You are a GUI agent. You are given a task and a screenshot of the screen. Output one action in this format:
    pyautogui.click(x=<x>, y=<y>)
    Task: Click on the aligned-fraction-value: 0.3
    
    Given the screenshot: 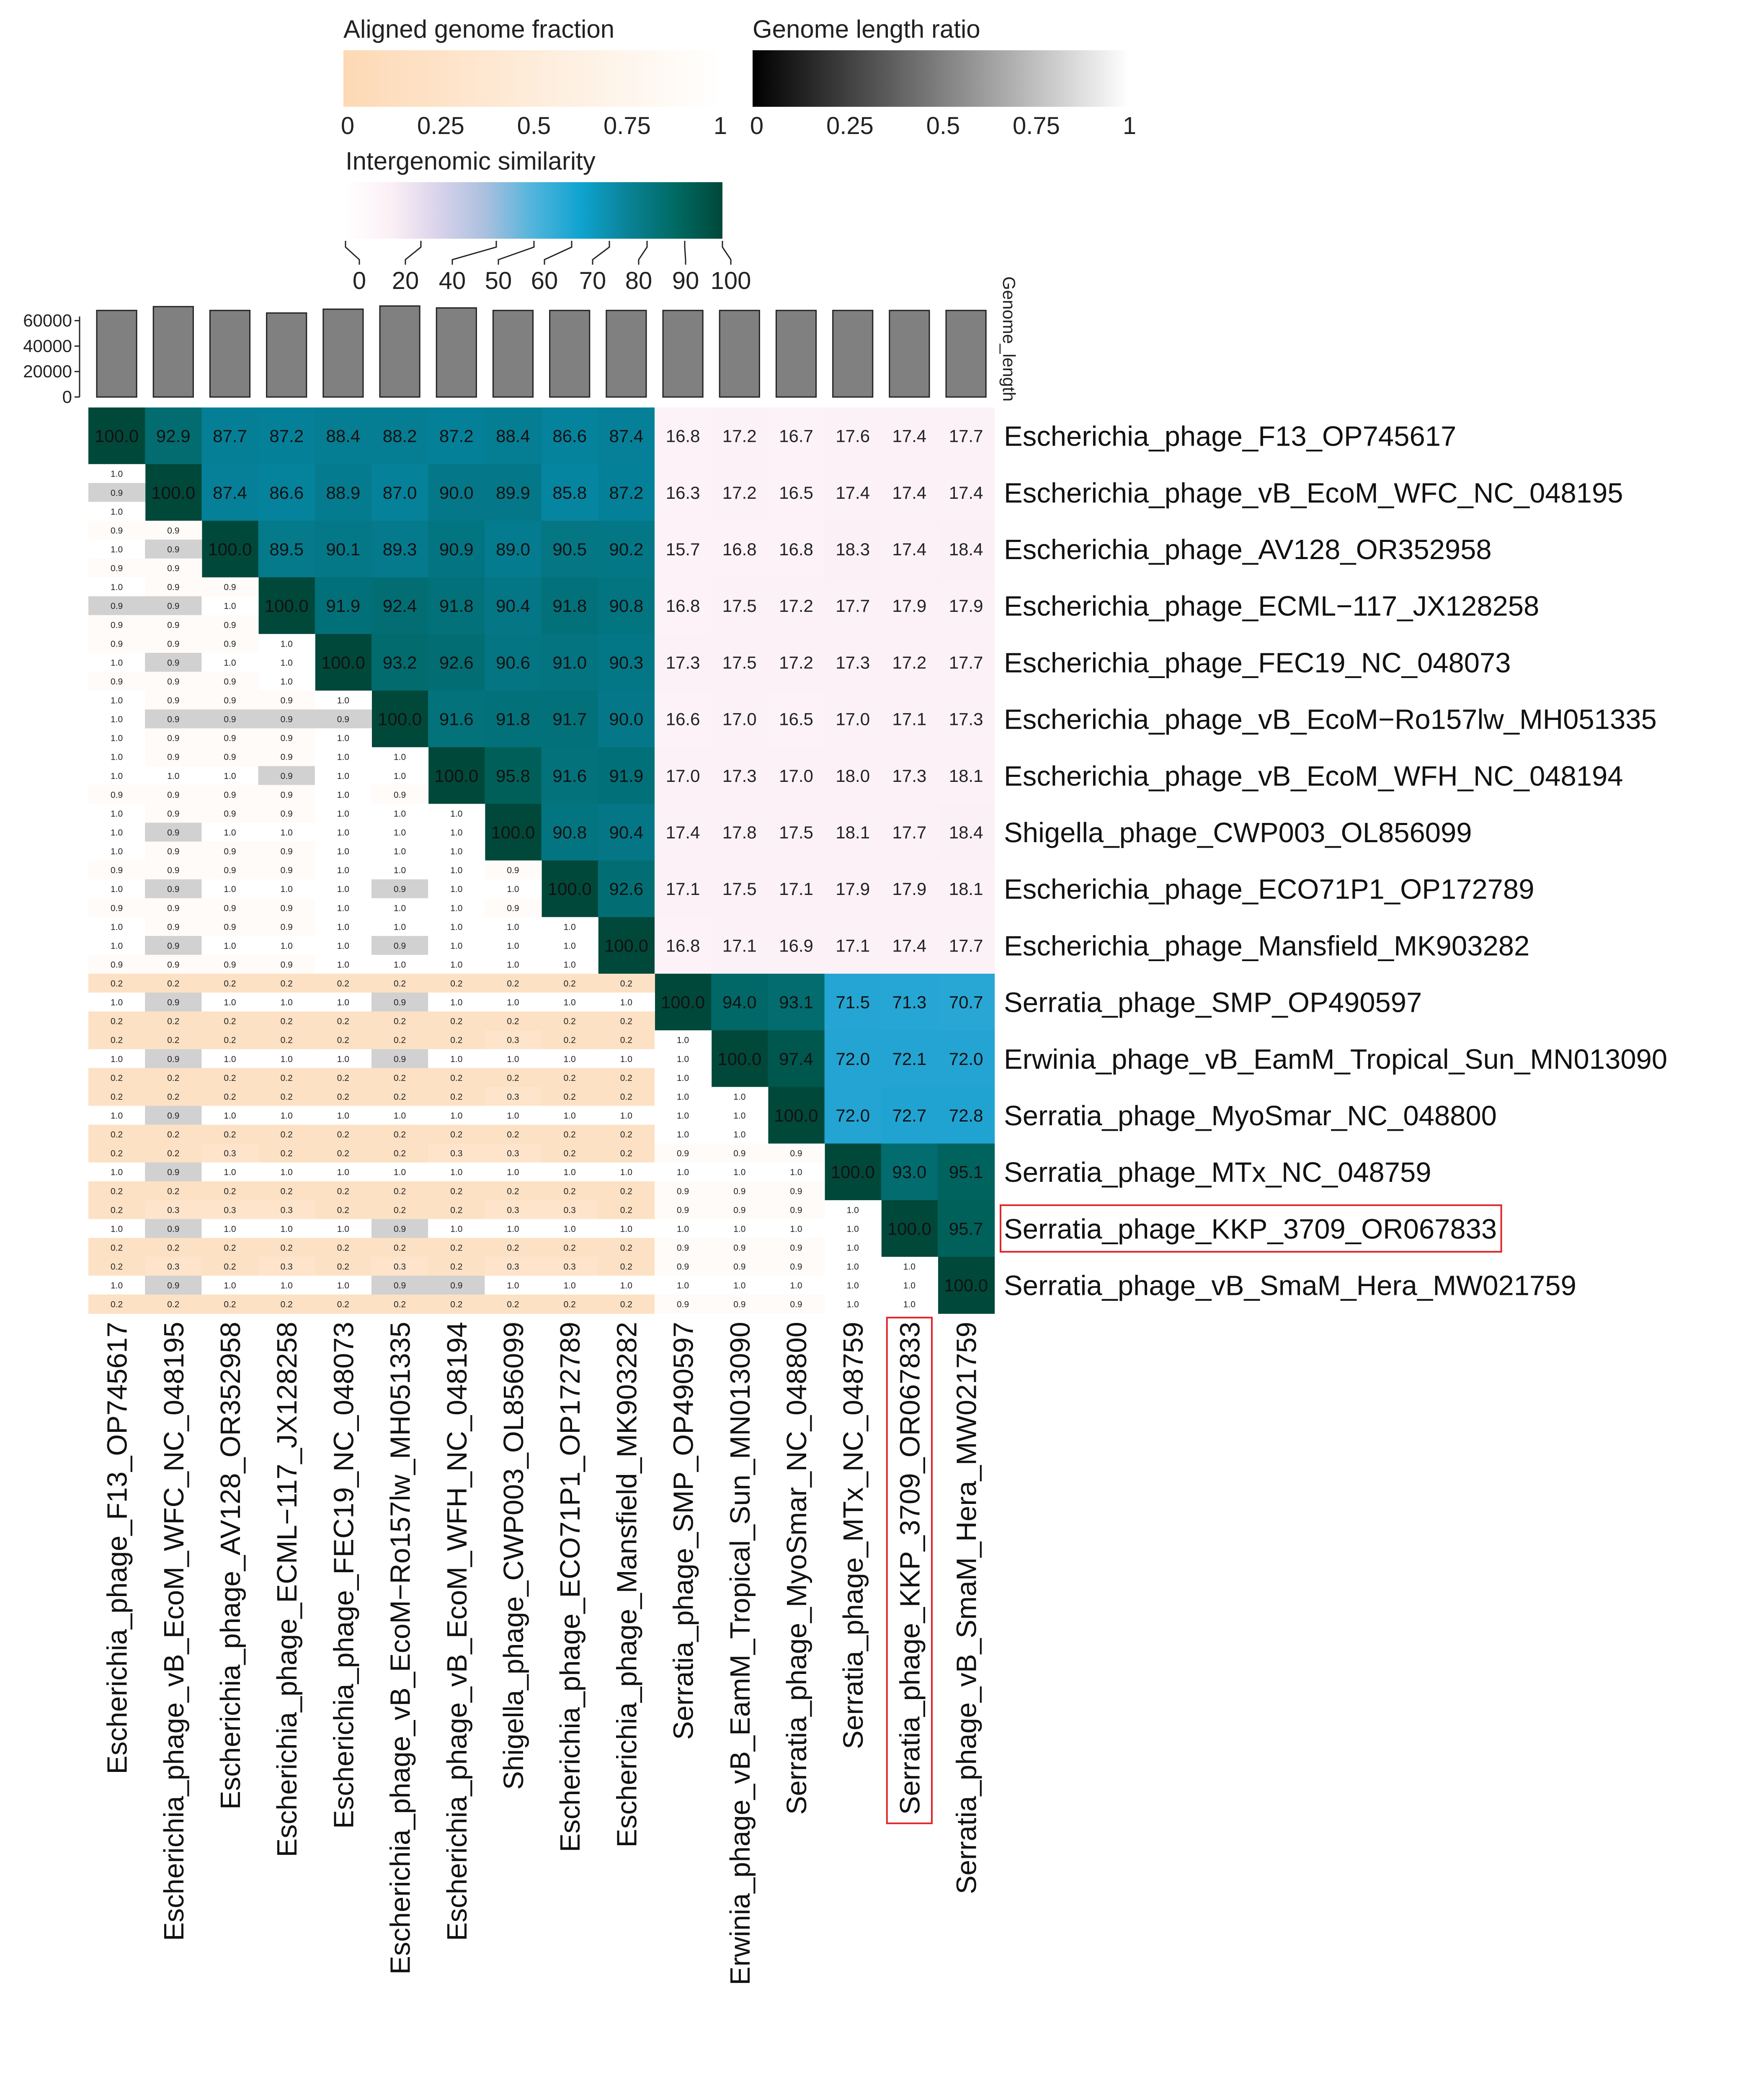 What is the action you would take?
    pyautogui.click(x=287, y=1267)
    